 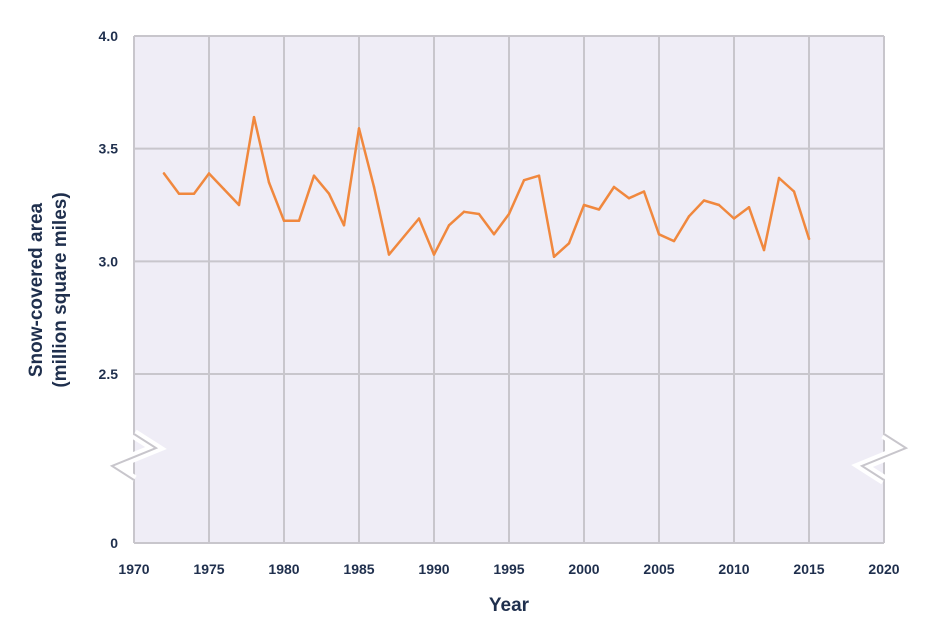 What do you see at coordinates (658, 569) in the screenshot?
I see `x-tick-label-2005: 2005` at bounding box center [658, 569].